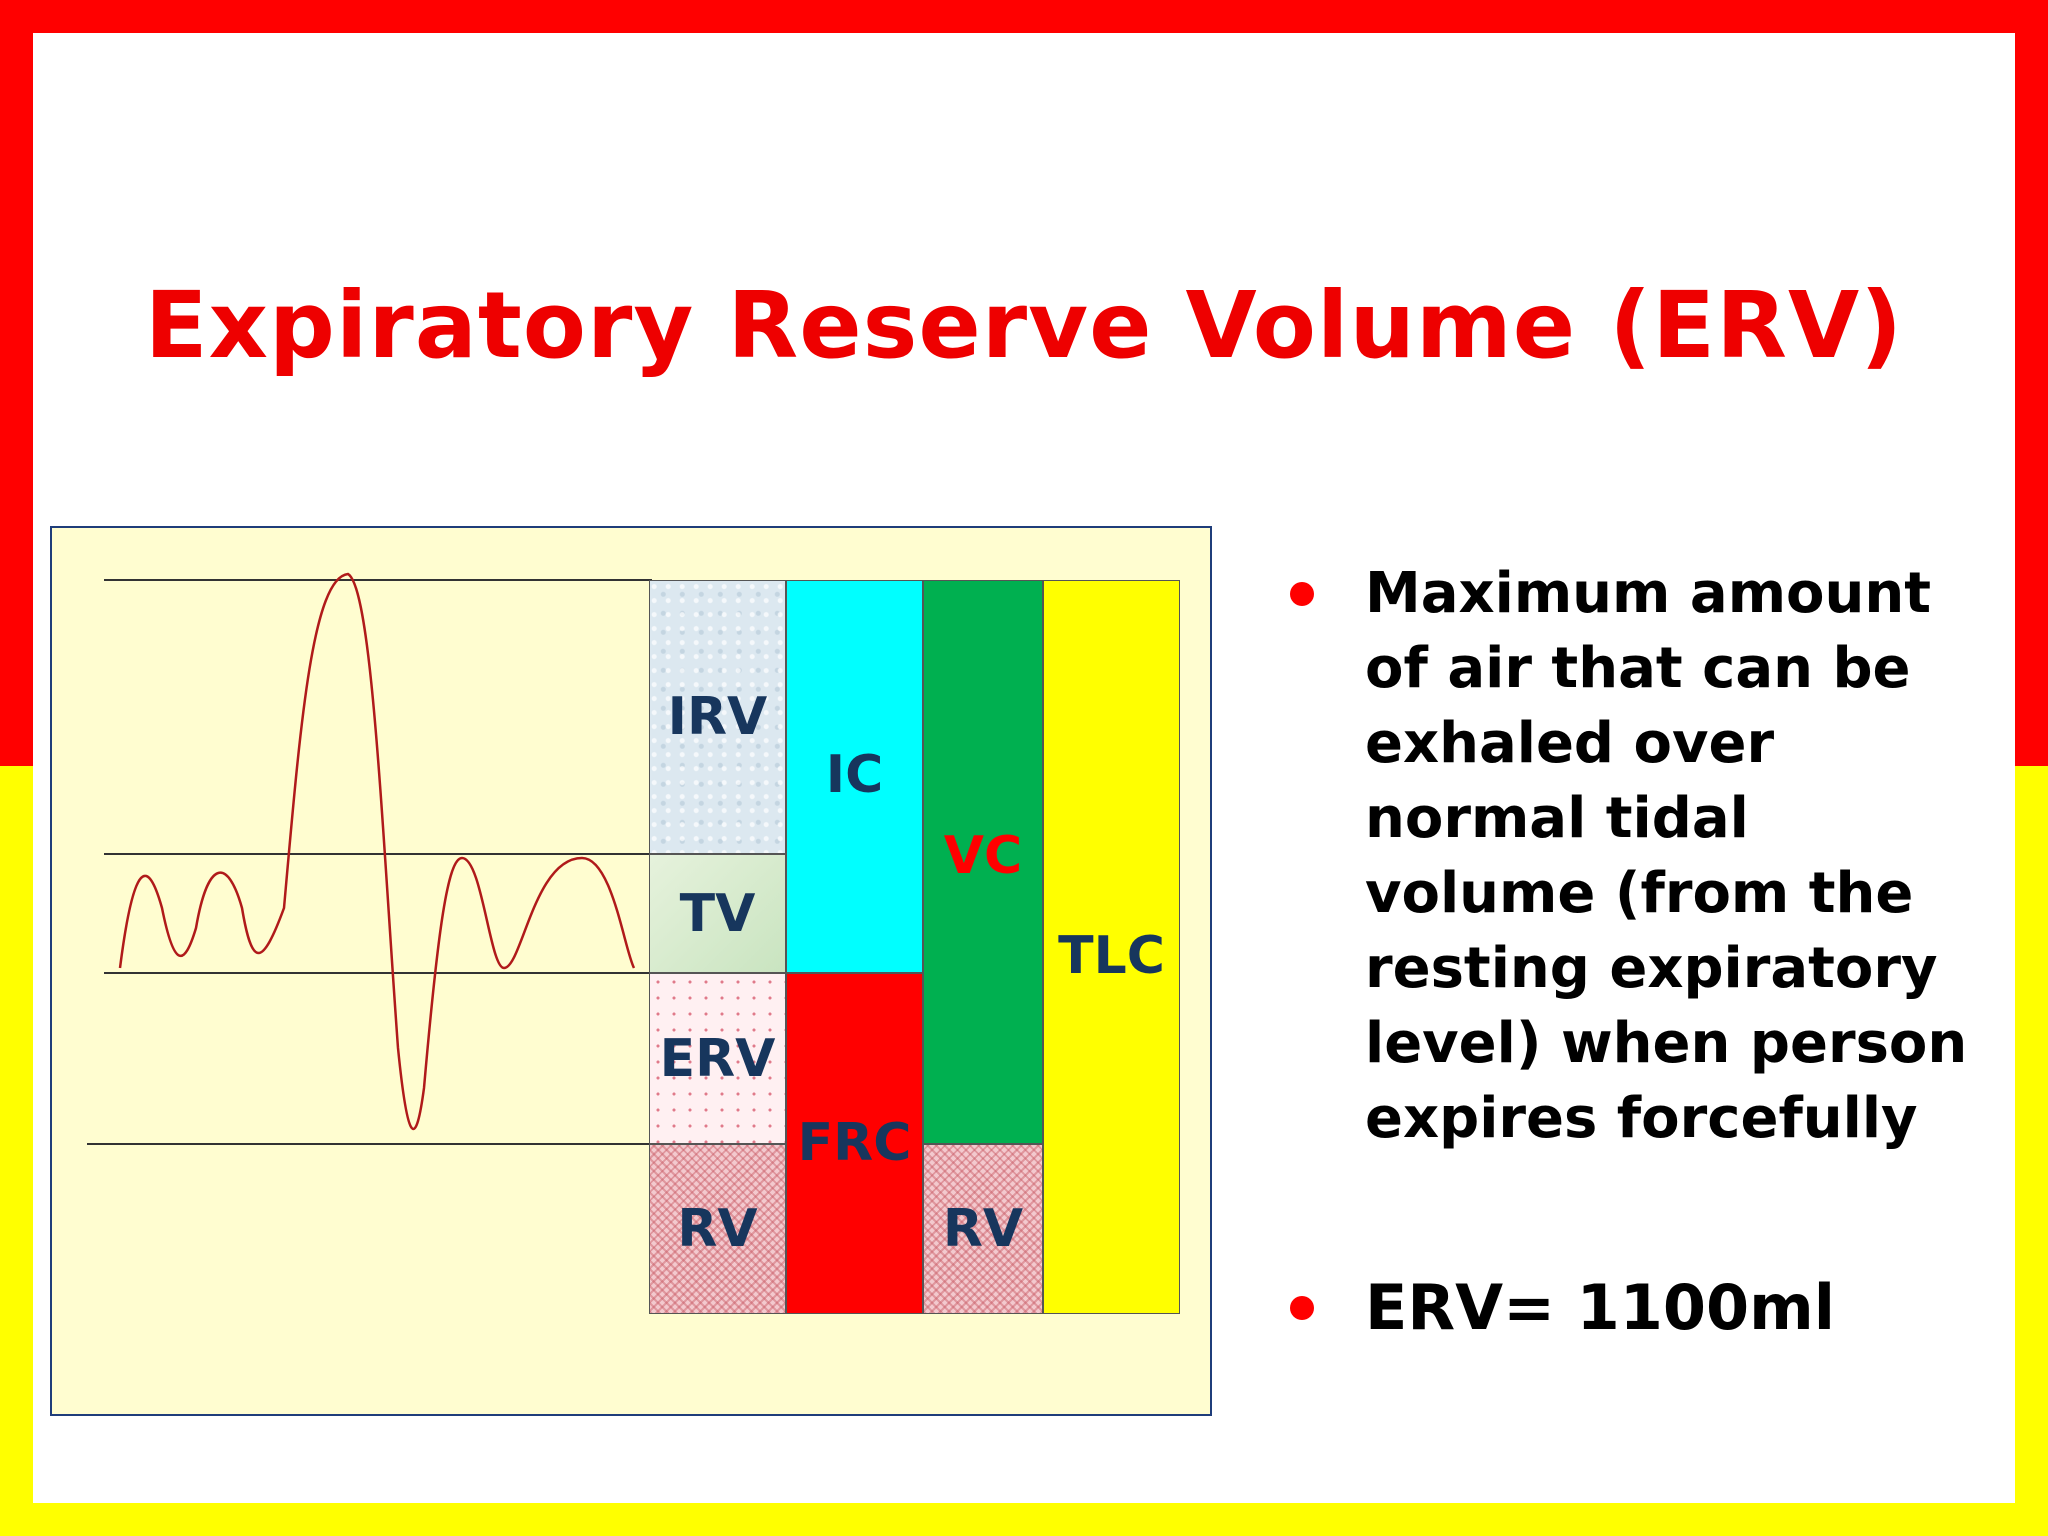 This screenshot has height=1536, width=2048. I want to click on rv-block-right: RV, so click(983, 1229).